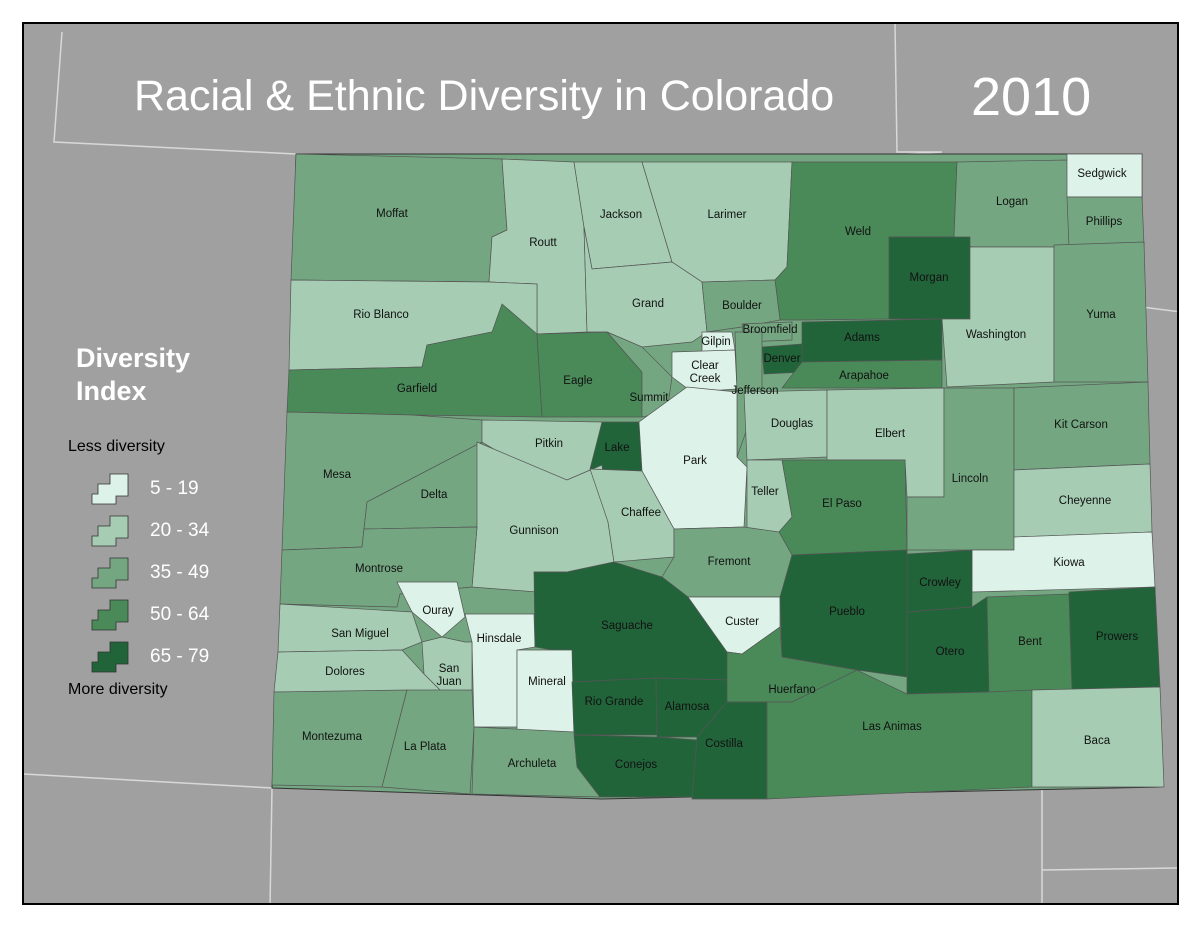 The width and height of the screenshot is (1200, 927). Describe the element at coordinates (1012, 202) in the screenshot. I see `county-label-logan: Logan` at that location.